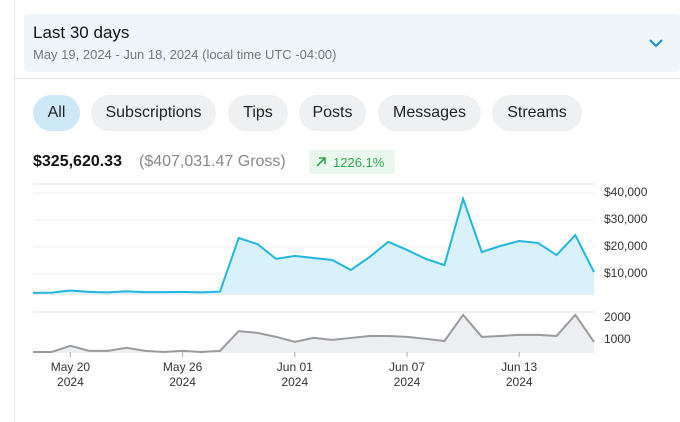 This screenshot has height=422, width=680. Describe the element at coordinates (537, 113) in the screenshot. I see `tab: Streams` at that location.